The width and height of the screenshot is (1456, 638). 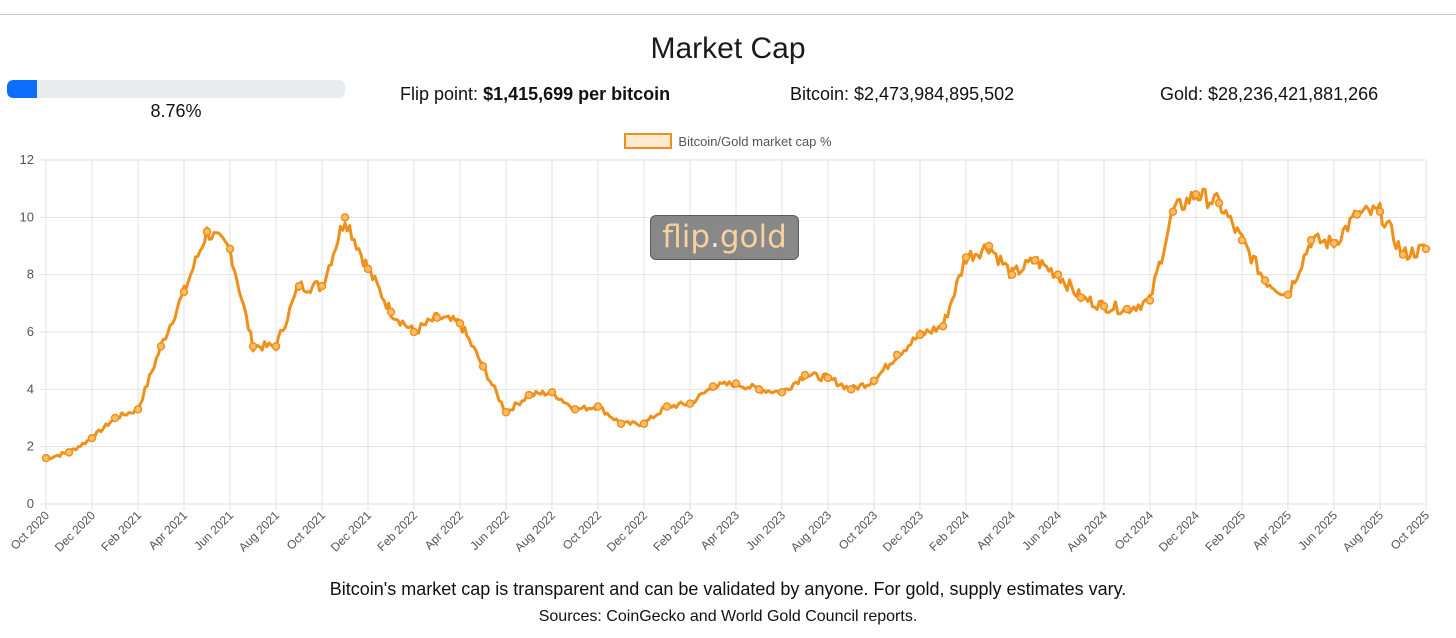 I want to click on bitcoin-market-cap: Bitcoin: $2,473,984,895,502, so click(x=902, y=94).